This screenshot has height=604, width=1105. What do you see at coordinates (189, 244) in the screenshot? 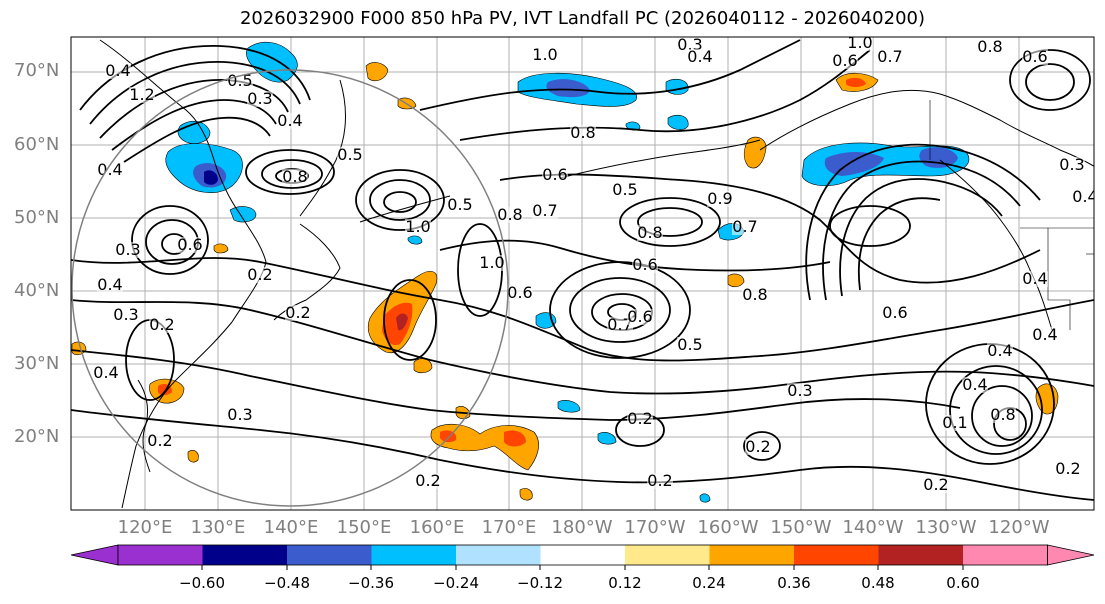
I see `contour-label-53: 0.6` at bounding box center [189, 244].